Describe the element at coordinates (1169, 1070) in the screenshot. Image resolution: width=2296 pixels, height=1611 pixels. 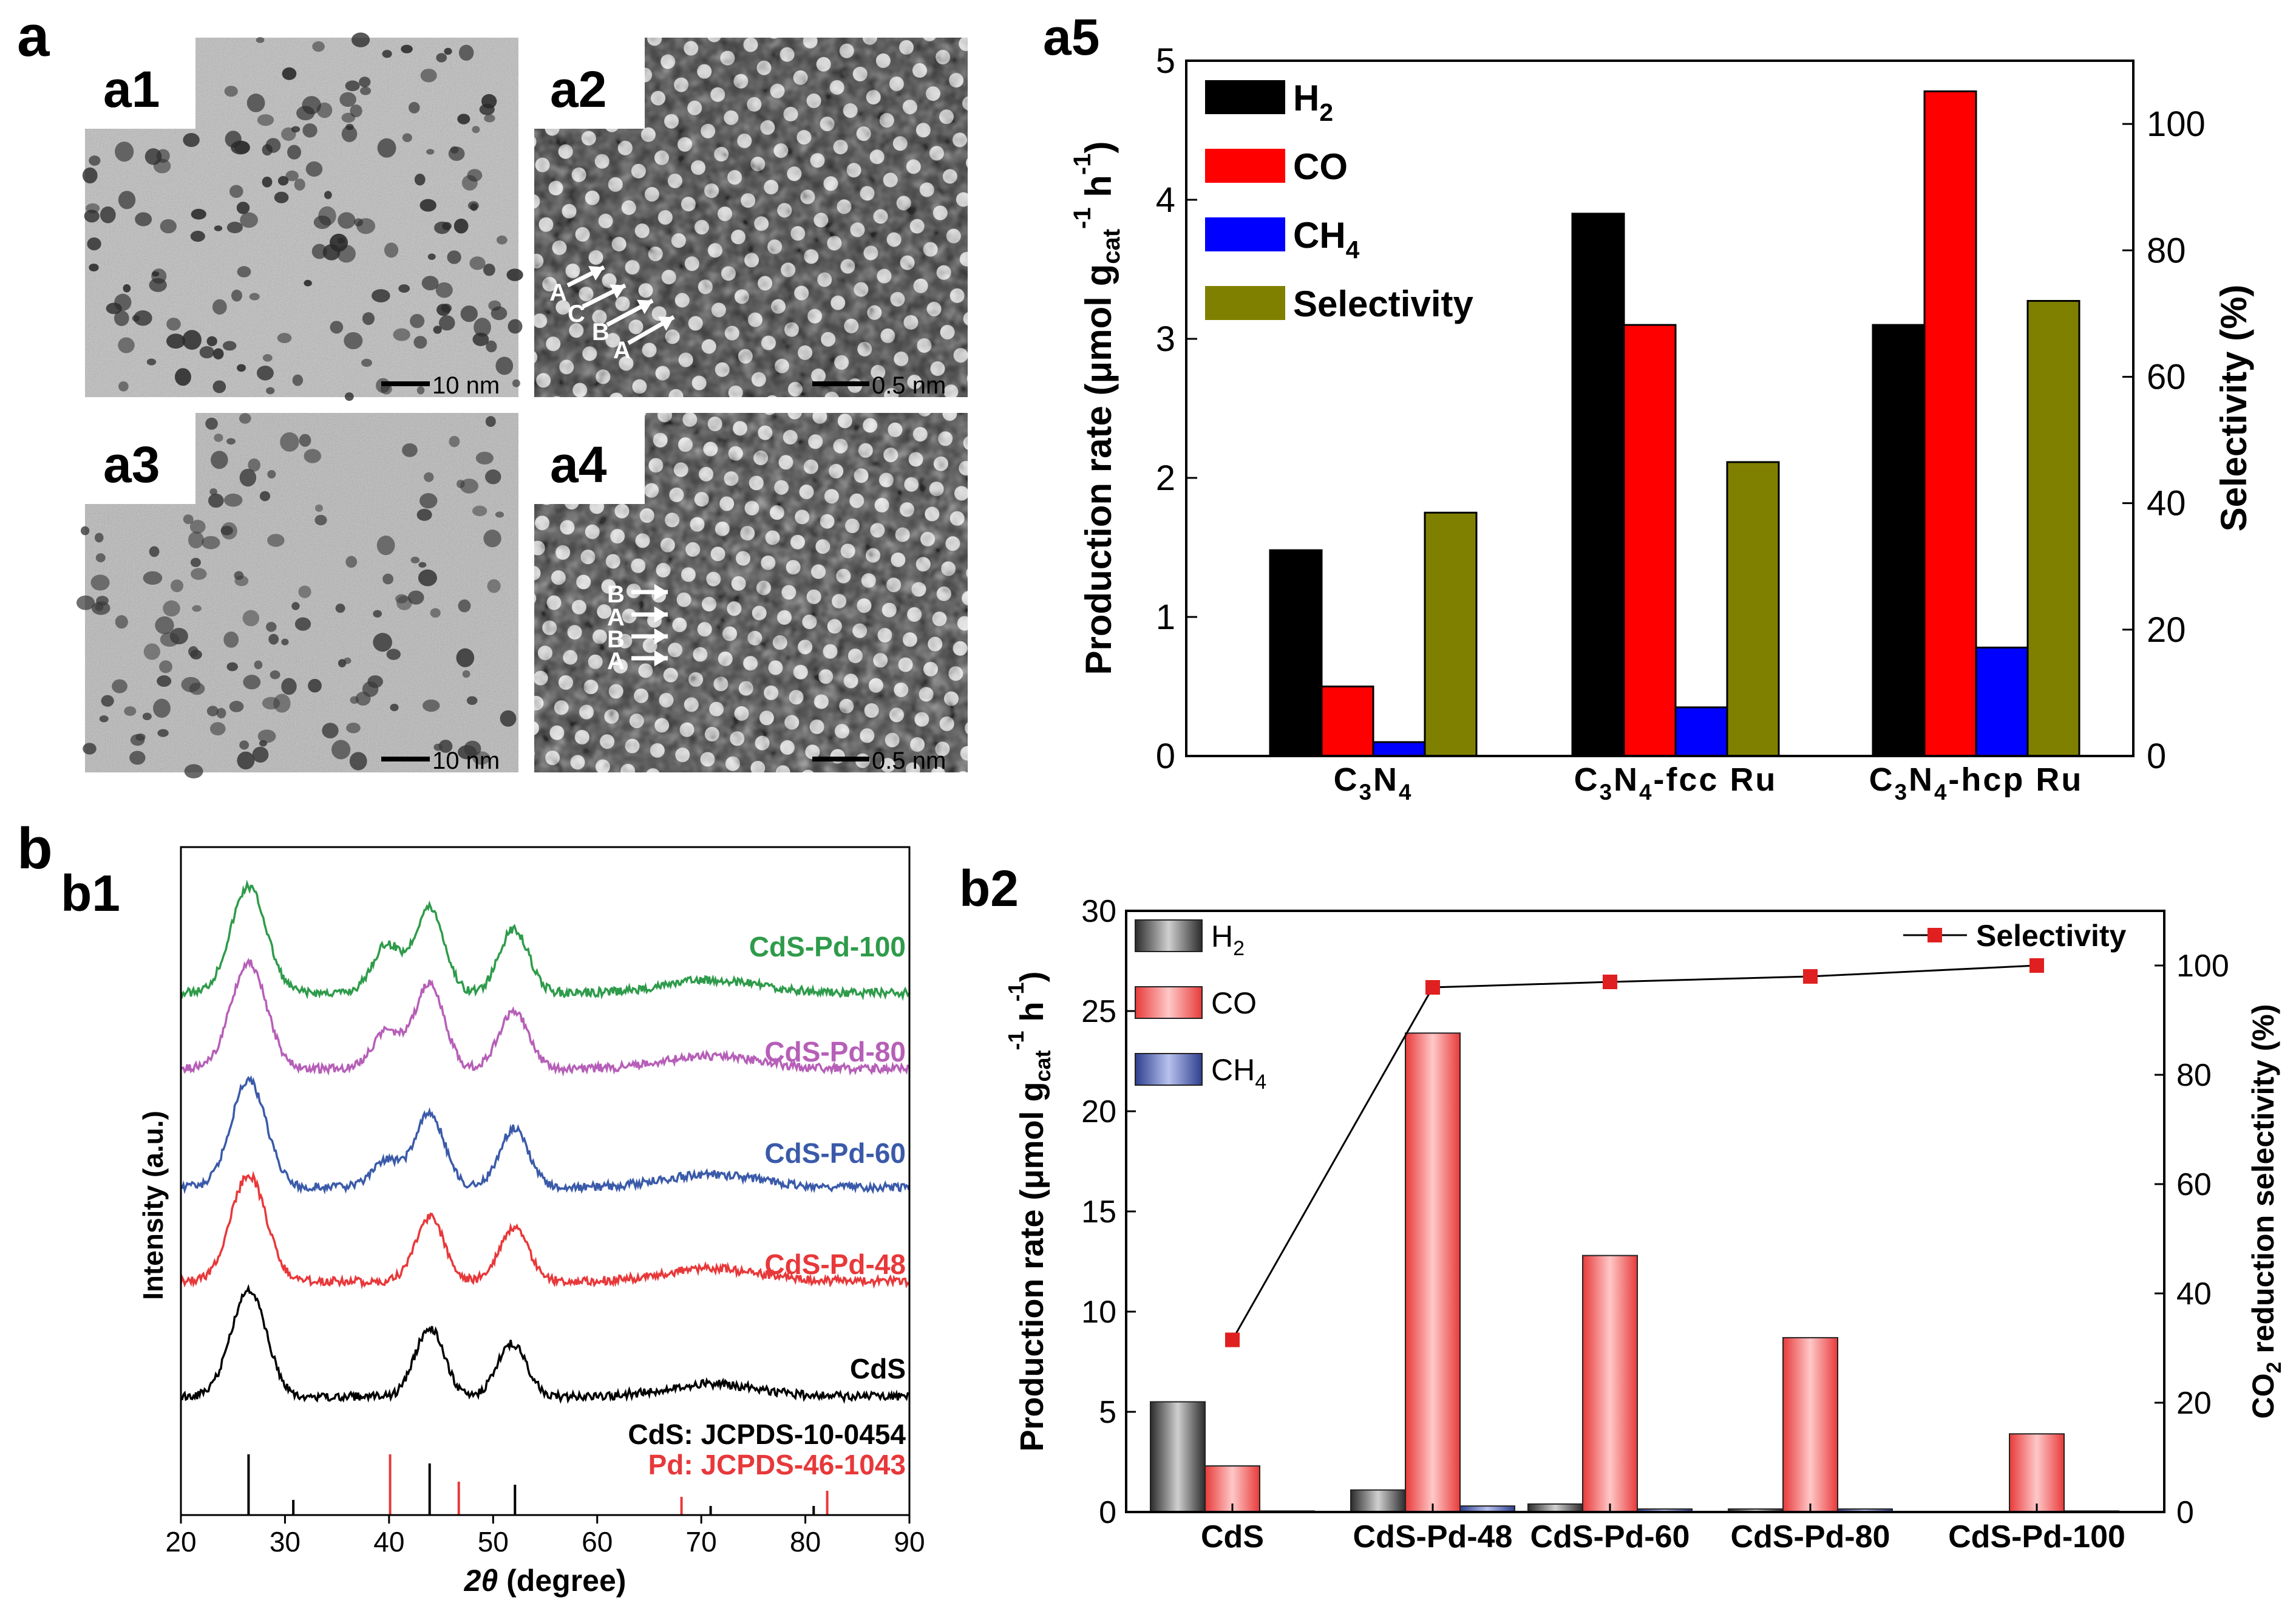
I see `b2-legend-swatch-ch4` at that location.